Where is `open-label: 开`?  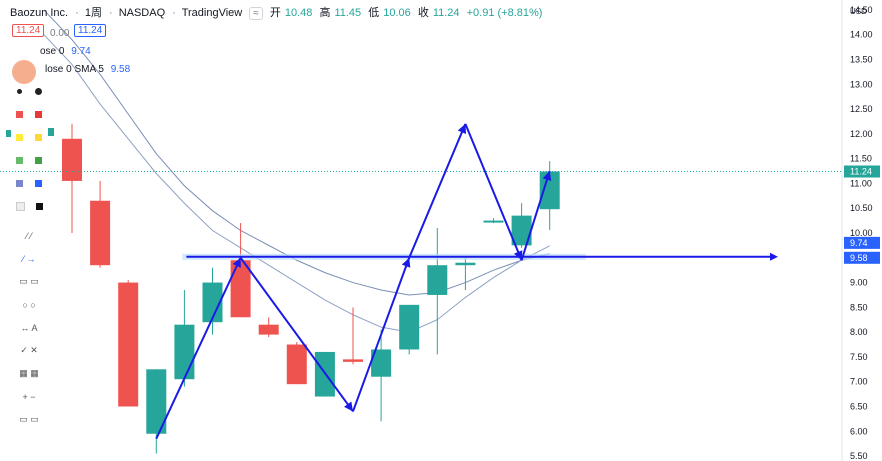
open-label: 开 is located at coordinates (275, 13).